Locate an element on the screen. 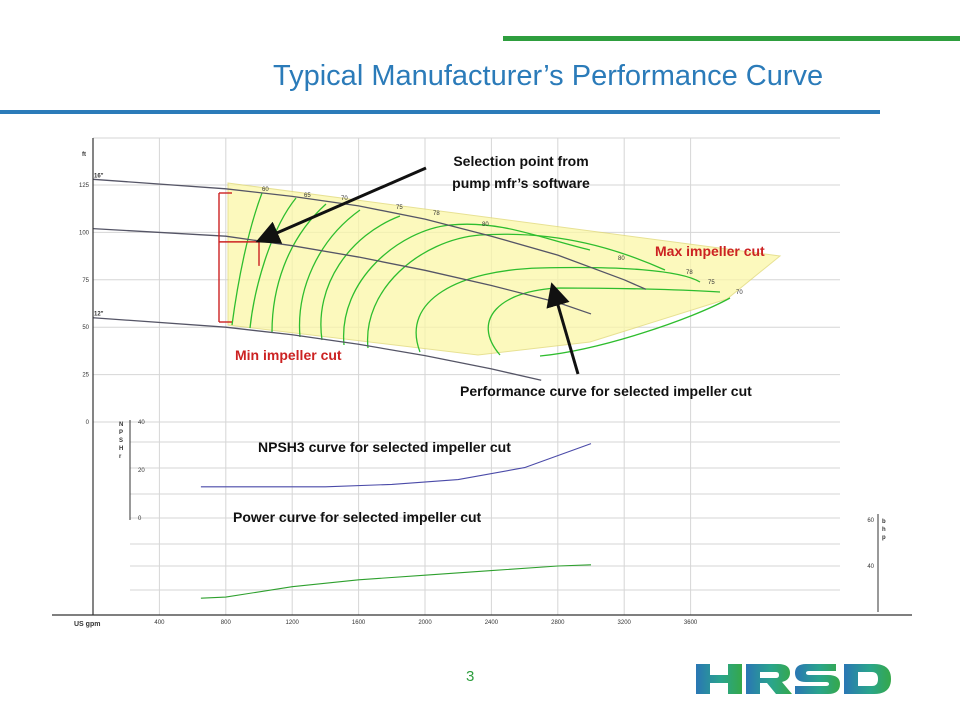  power-y-tick-label: 40 is located at coordinates (870, 567).